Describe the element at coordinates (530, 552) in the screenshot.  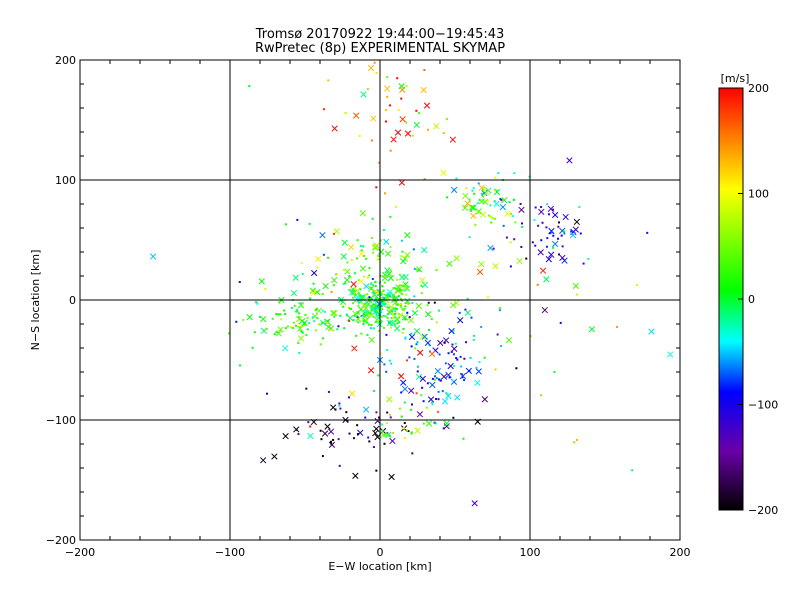
I see `x-tick-label: 100` at that location.